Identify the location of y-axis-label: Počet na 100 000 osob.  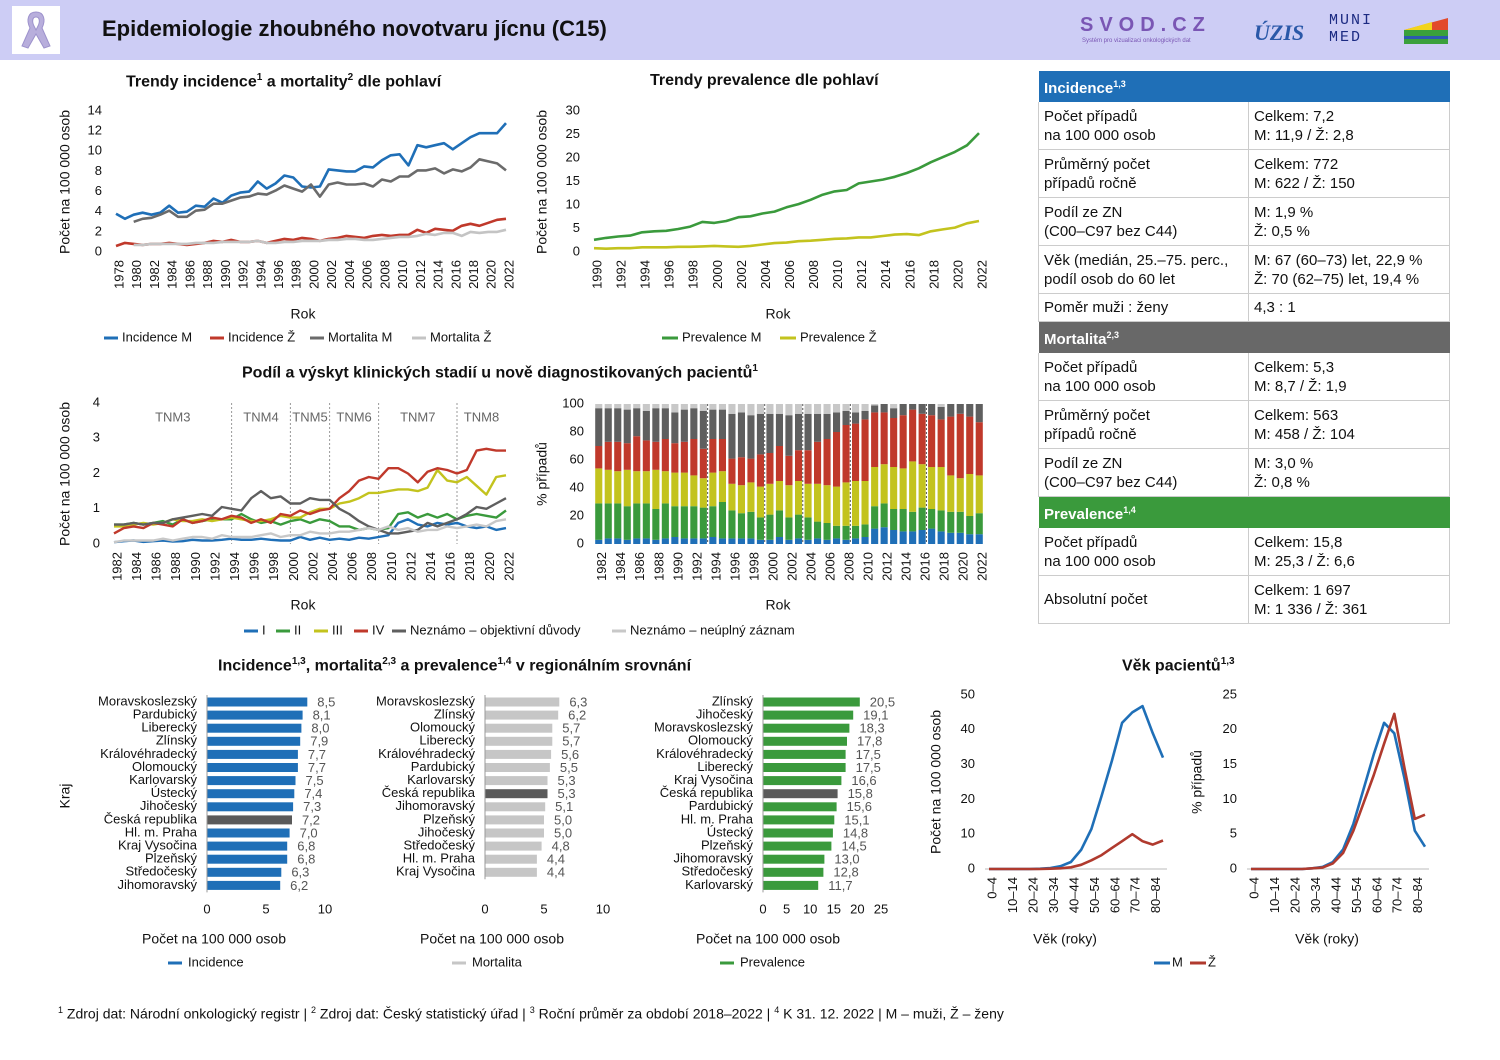
(936, 782).